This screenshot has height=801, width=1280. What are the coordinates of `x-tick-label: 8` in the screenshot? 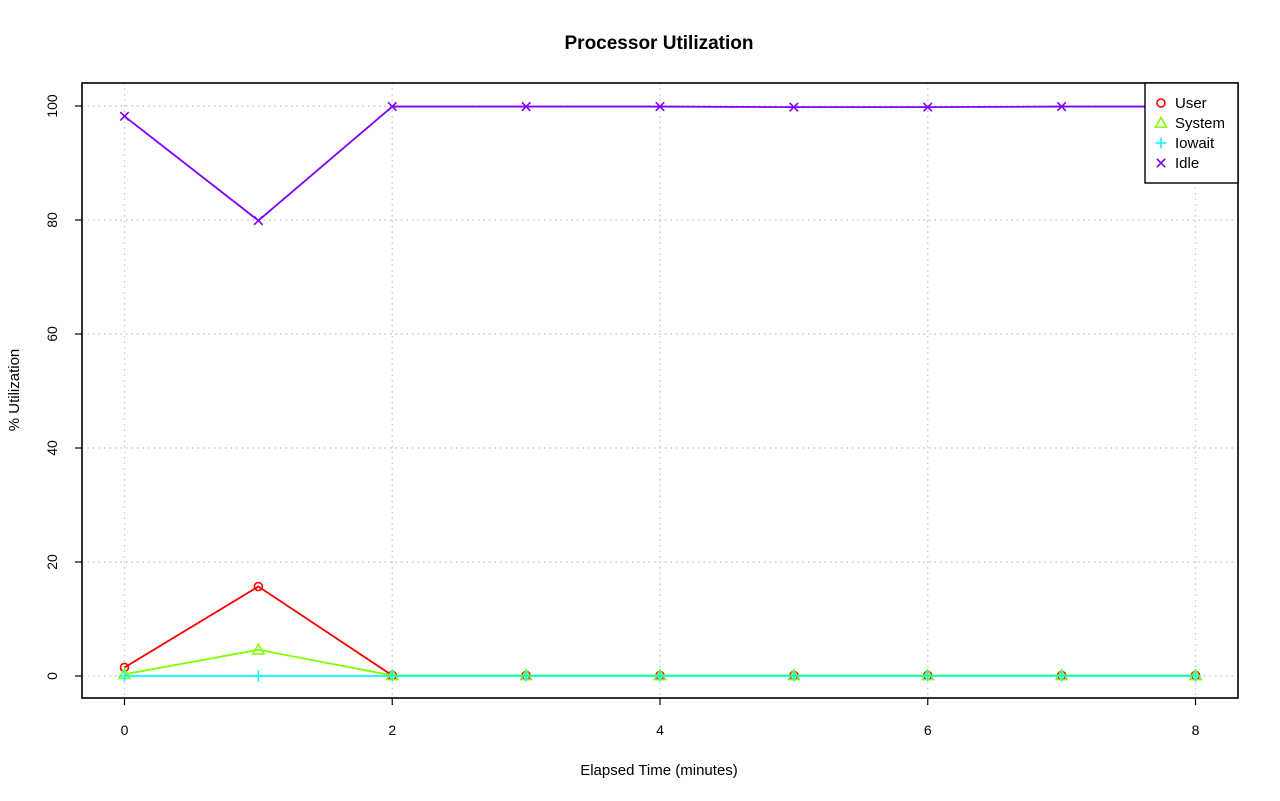 It's located at (1196, 730).